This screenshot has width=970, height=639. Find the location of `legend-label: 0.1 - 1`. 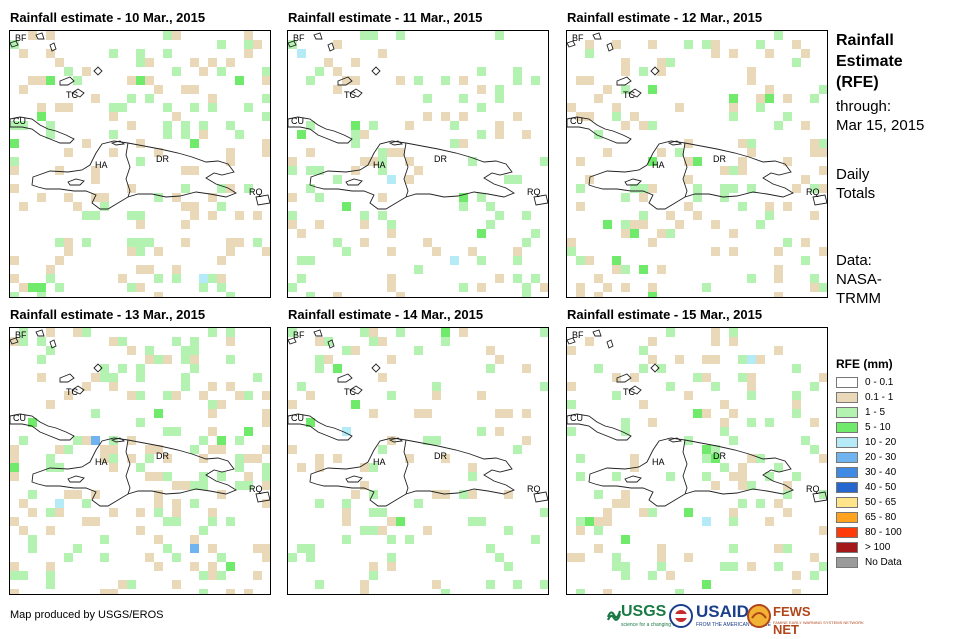

legend-label: 0.1 - 1 is located at coordinates (879, 397).